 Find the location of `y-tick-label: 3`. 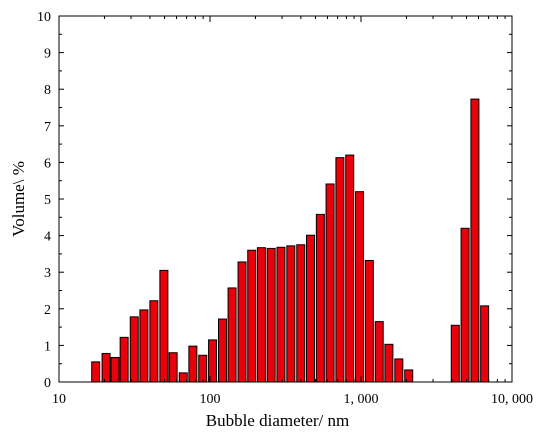

y-tick-label: 3 is located at coordinates (47, 273).